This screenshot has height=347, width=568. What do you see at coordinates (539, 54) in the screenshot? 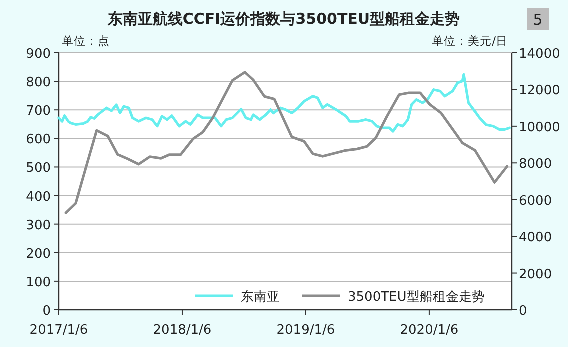
I see `y2-tick-label: 14000` at bounding box center [539, 54].